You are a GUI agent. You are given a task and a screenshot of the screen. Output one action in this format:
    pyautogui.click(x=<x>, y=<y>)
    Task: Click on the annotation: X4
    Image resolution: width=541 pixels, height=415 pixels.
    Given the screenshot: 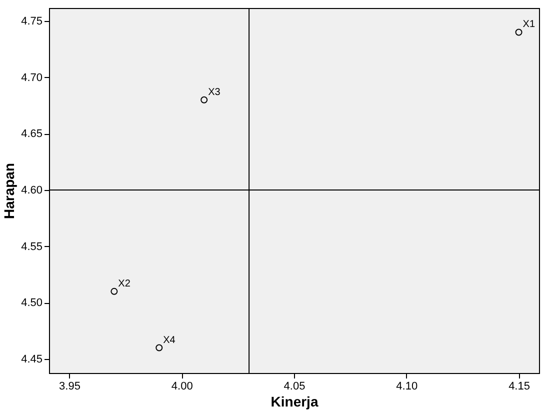 What is the action you would take?
    pyautogui.click(x=169, y=340)
    